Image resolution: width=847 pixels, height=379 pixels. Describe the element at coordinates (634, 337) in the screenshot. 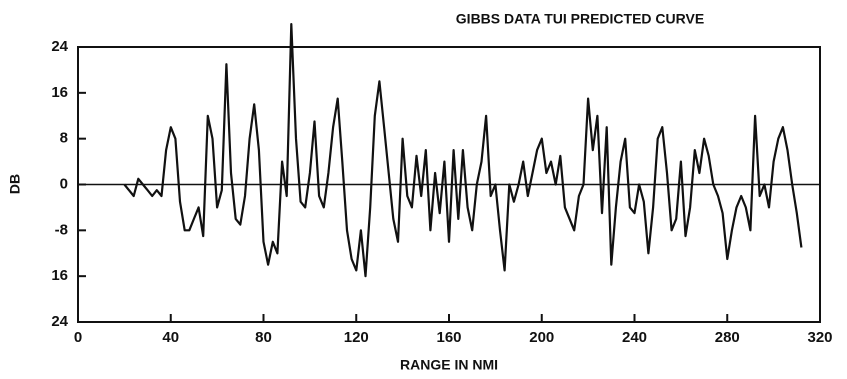

I see `x-tick-label: 240` at that location.